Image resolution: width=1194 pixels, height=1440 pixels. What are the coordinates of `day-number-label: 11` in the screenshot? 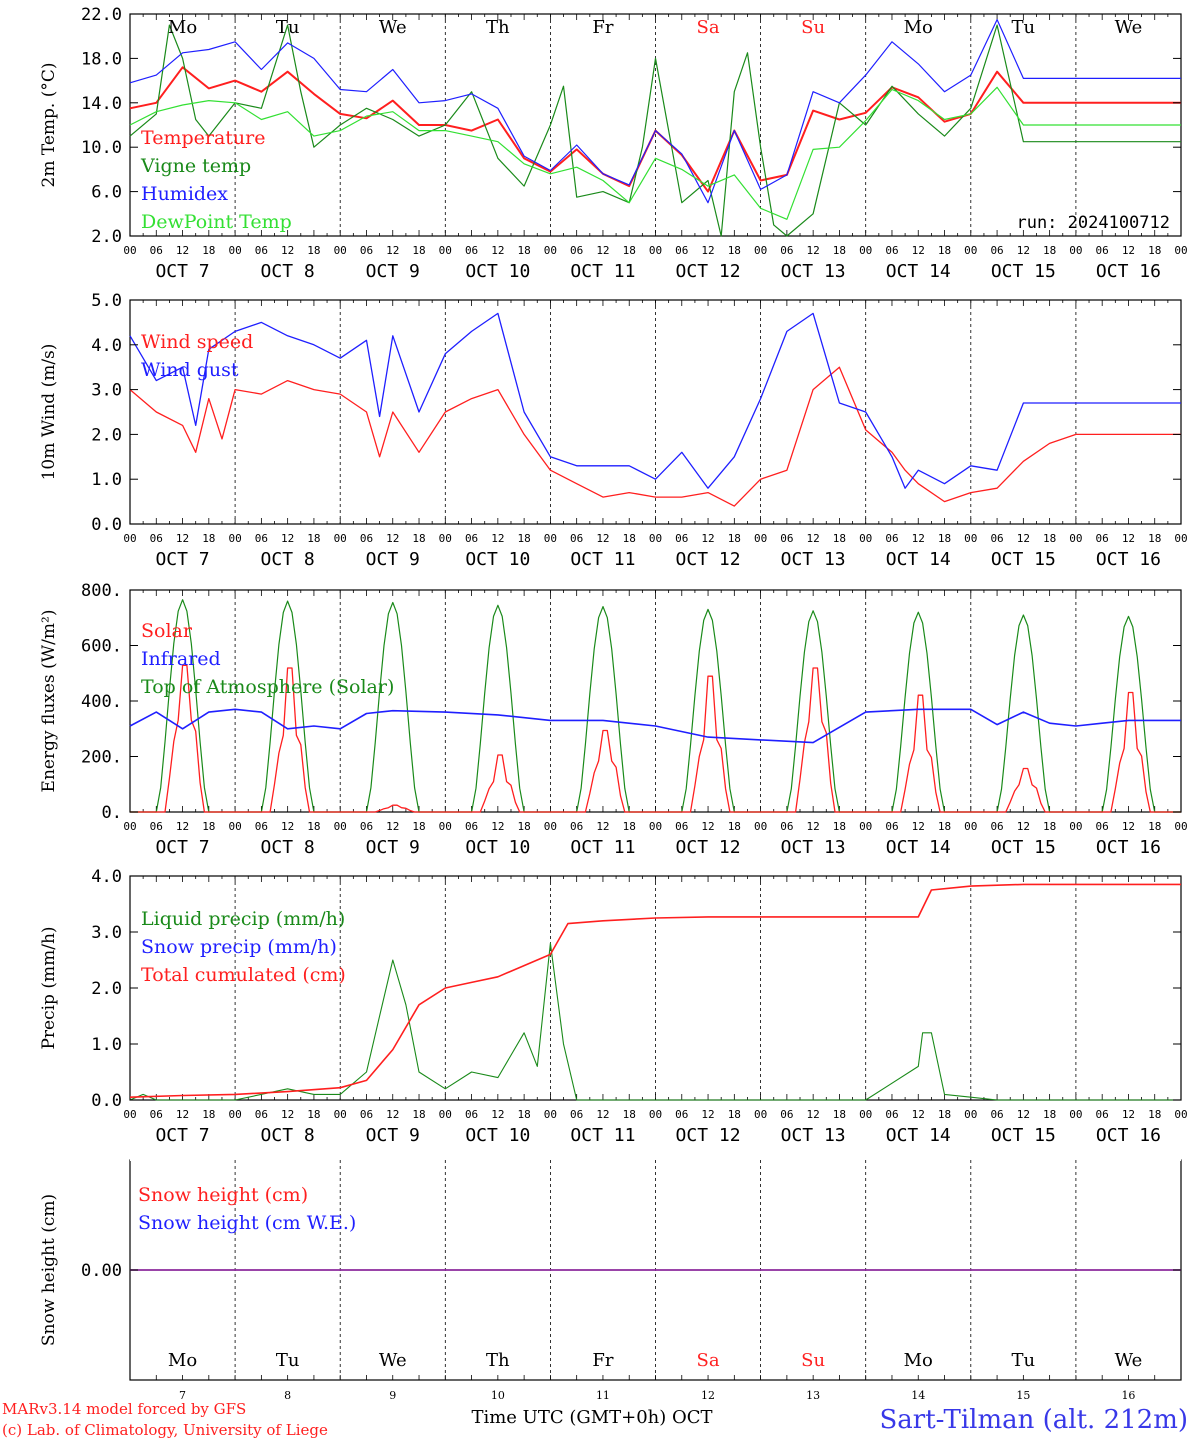 It's located at (603, 1395).